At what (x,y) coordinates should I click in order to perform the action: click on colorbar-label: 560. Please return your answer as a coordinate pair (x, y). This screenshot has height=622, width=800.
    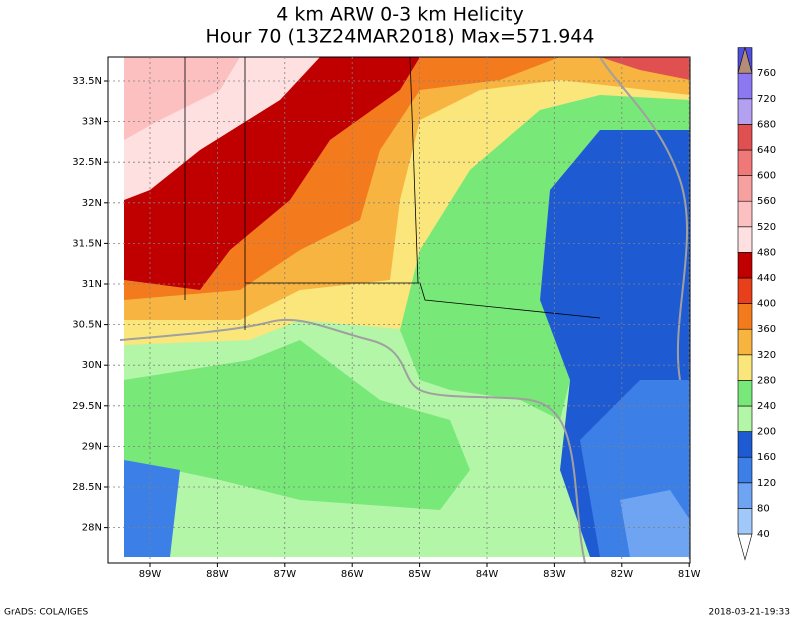
    Looking at the image, I should click on (766, 201).